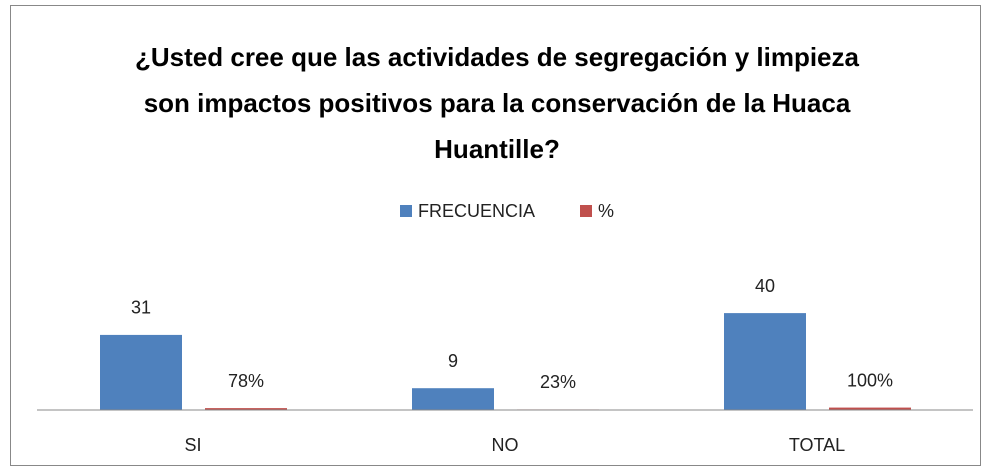  Describe the element at coordinates (505, 445) in the screenshot. I see `x-tick-label: NO` at that location.